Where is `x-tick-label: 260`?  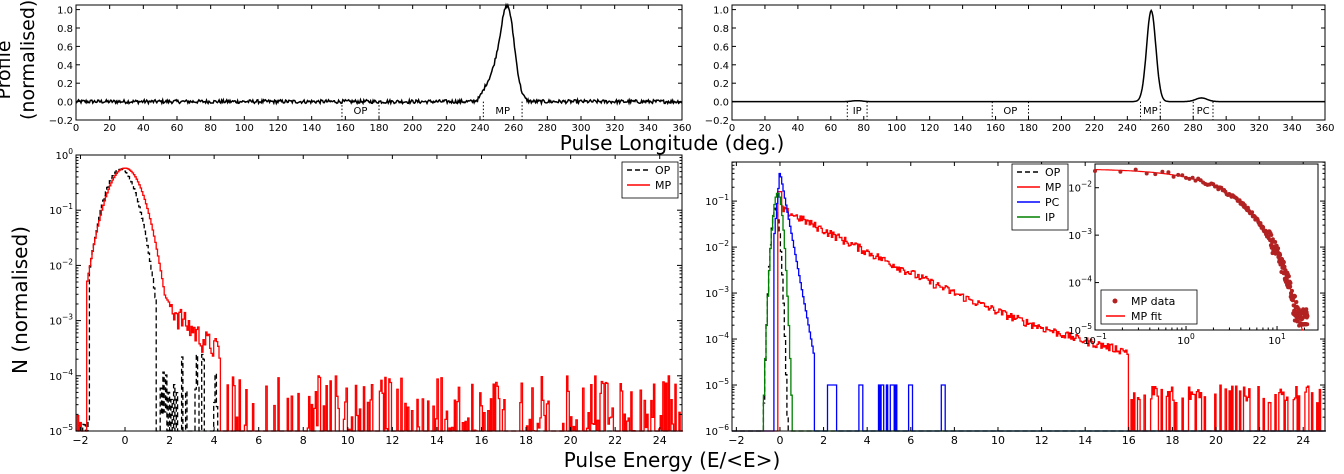
x-tick-label: 260 is located at coordinates (1160, 128).